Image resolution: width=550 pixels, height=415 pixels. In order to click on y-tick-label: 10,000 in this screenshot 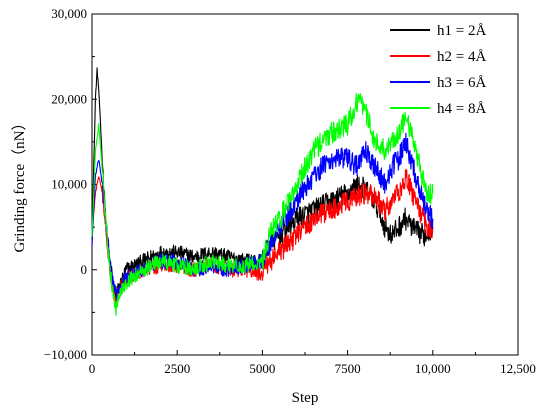, I will do `click(69, 184)`.